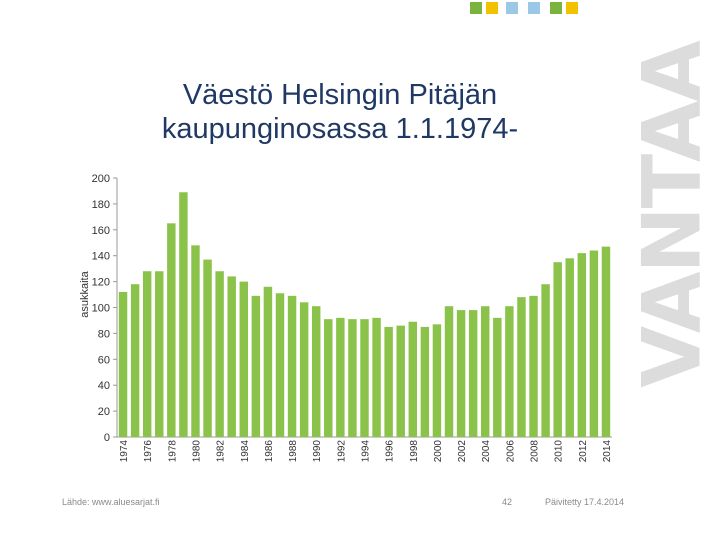 Image resolution: width=720 pixels, height=540 pixels. Describe the element at coordinates (172, 451) in the screenshot. I see `x-tick-label: 1978` at that location.